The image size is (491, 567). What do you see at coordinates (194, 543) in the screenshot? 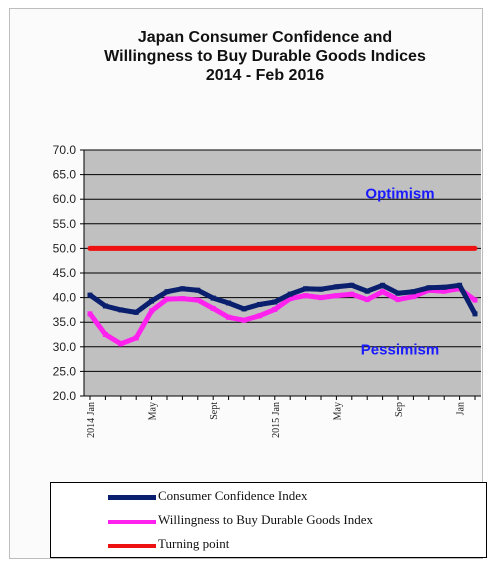
I see `legend-label-turning-point: Turning point` at bounding box center [194, 543].